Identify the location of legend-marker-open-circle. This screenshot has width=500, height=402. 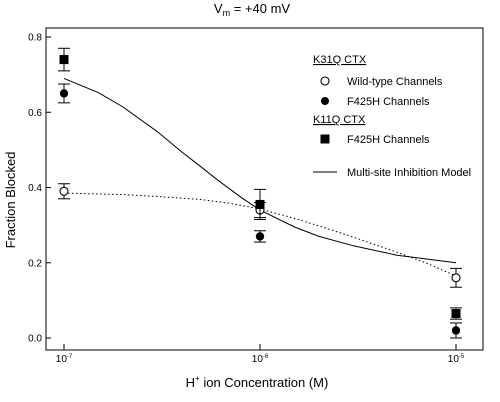
(325, 81).